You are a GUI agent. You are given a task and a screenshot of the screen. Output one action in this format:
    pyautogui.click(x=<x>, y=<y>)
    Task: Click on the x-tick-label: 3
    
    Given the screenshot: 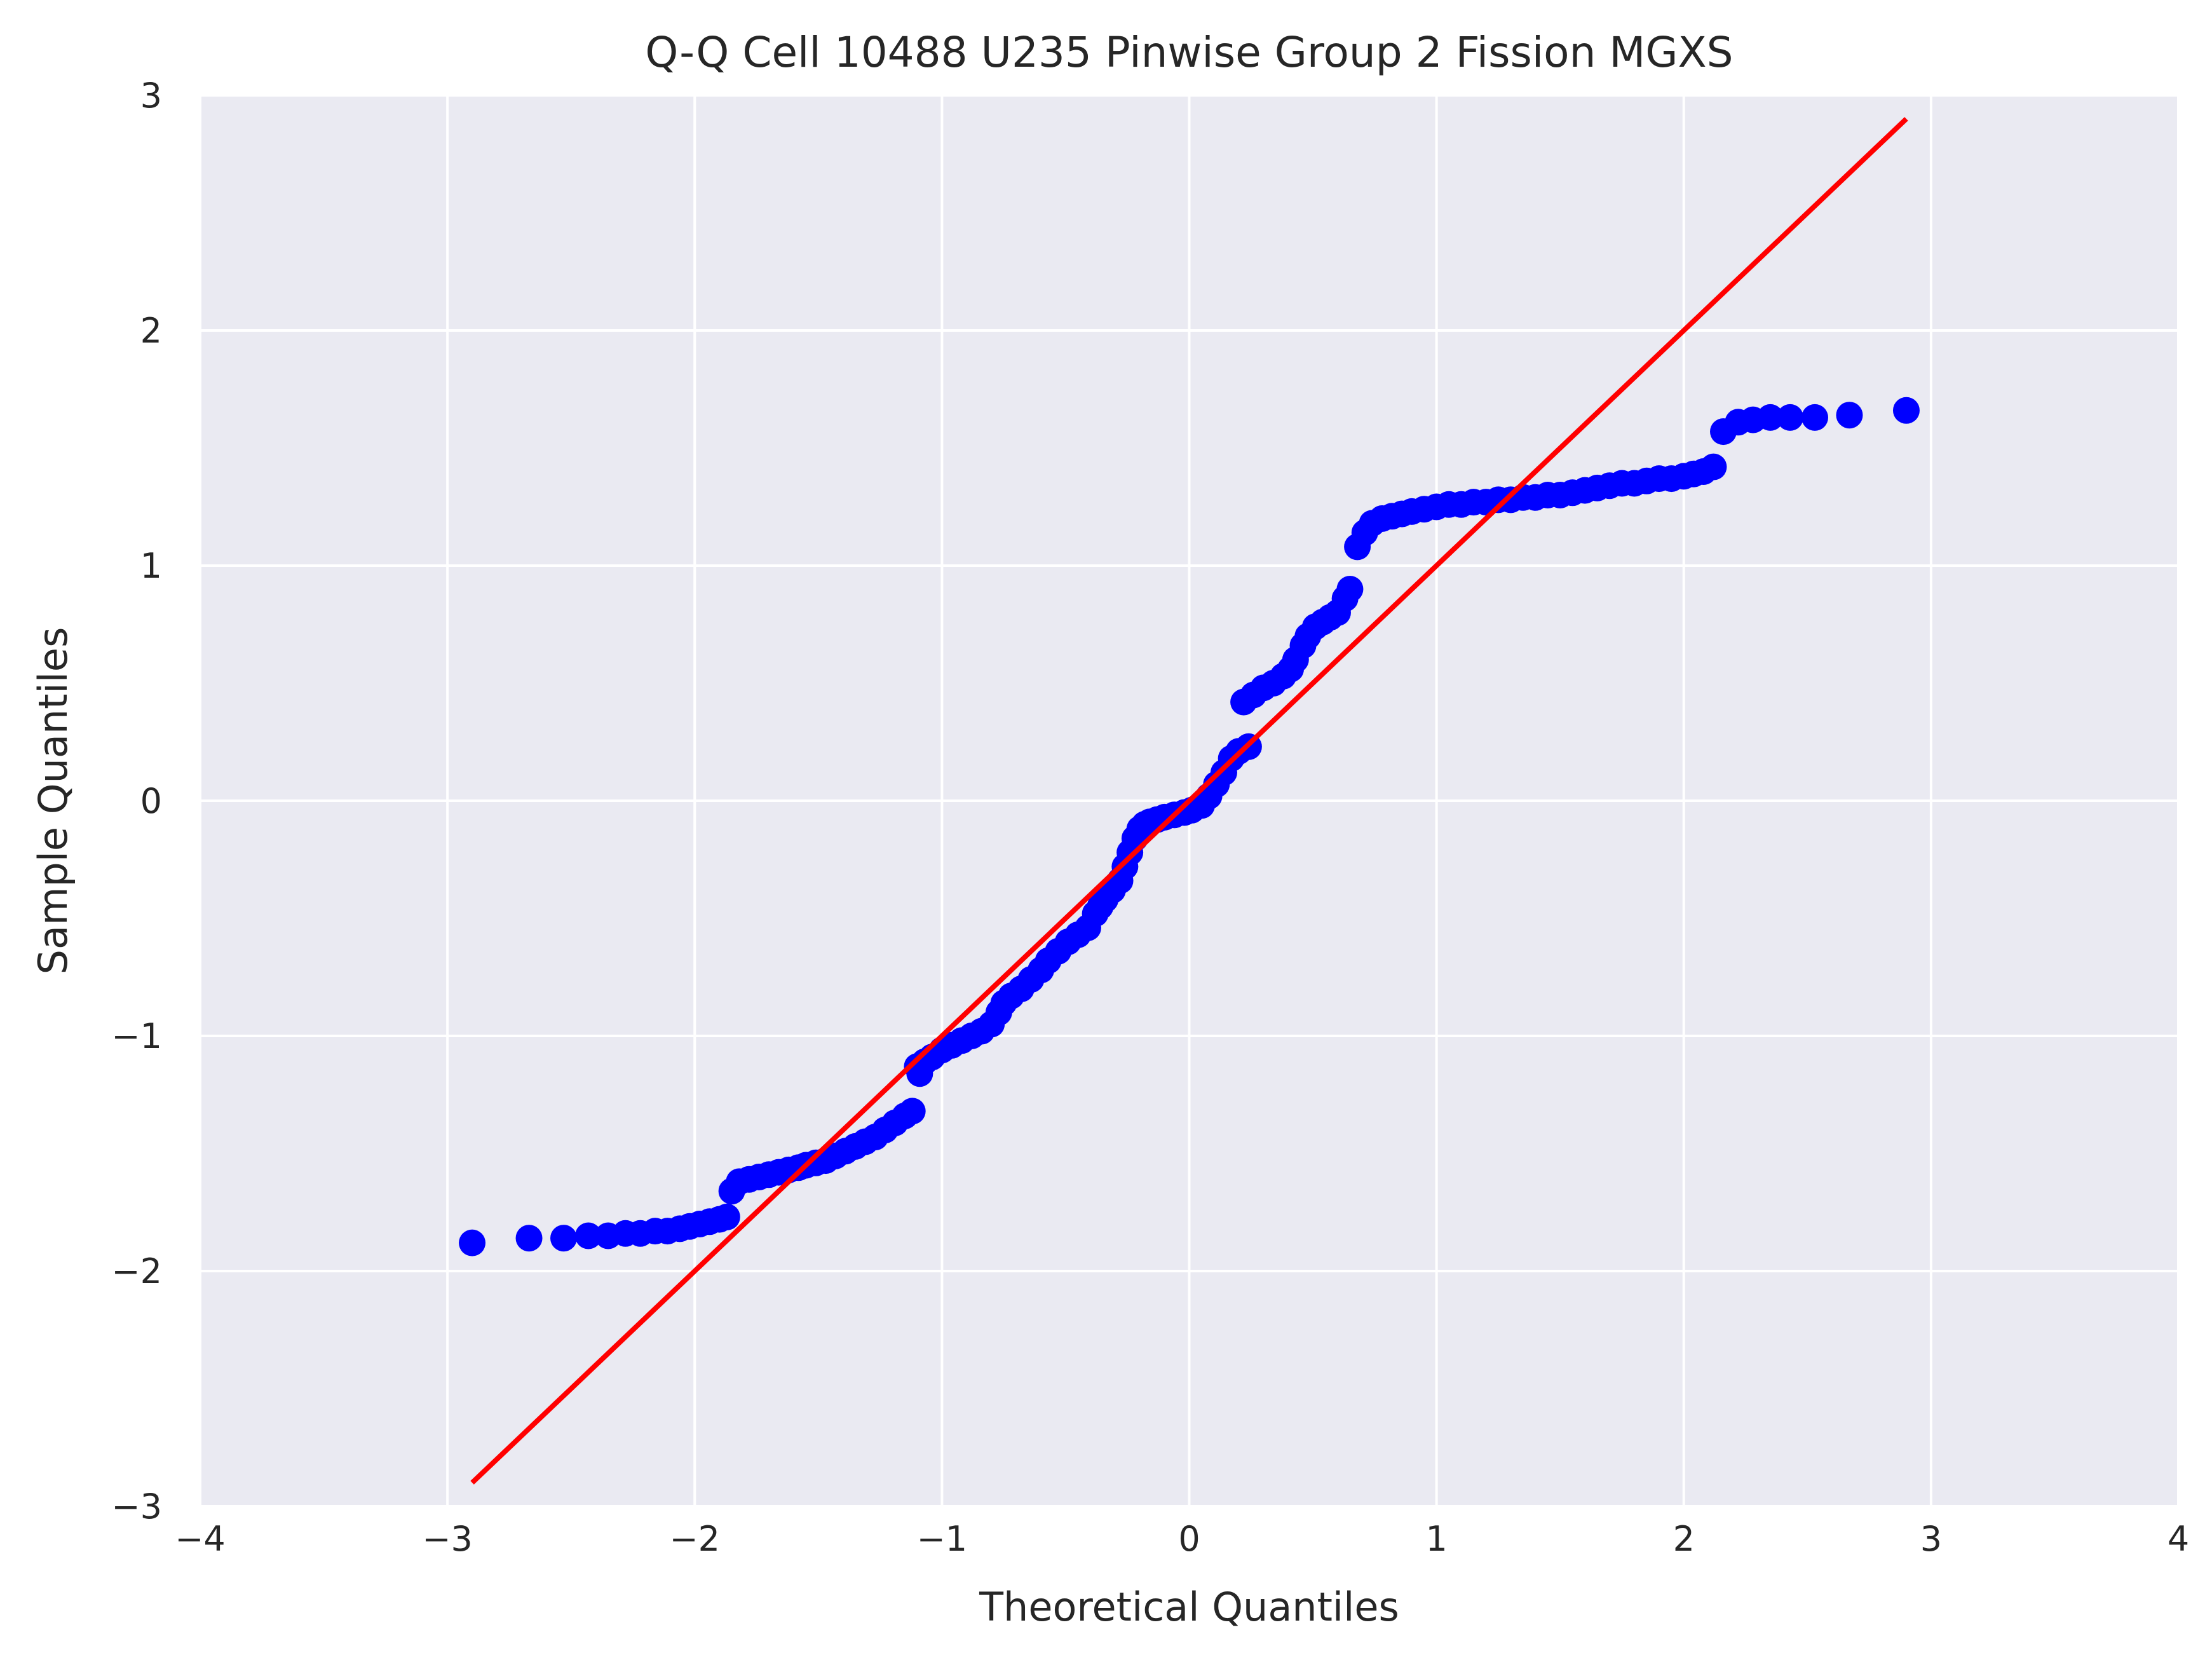 What is the action you would take?
    pyautogui.click(x=1931, y=1539)
    